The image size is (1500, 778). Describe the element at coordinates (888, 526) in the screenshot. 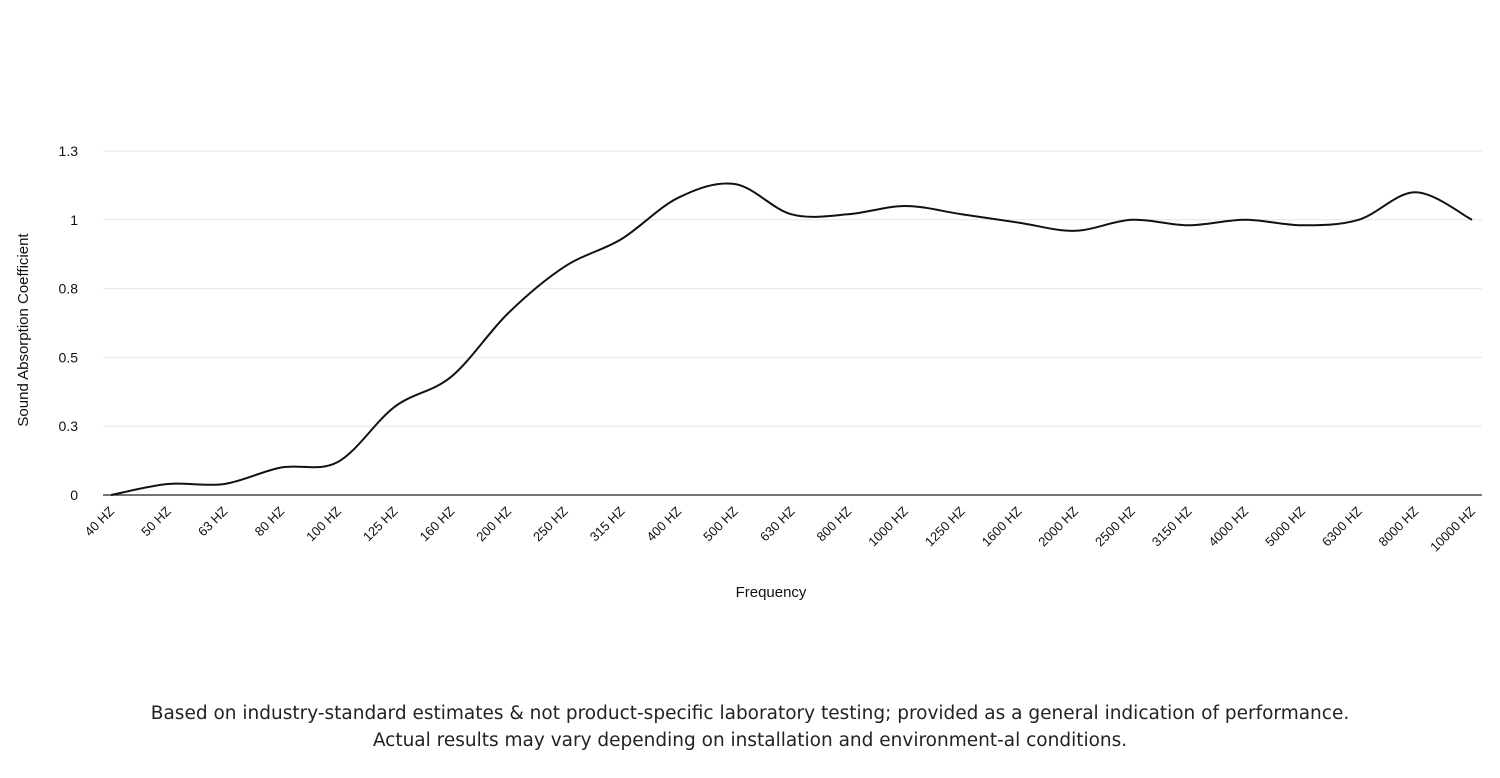

I see `x-tick-label: 1000 HZ` at that location.